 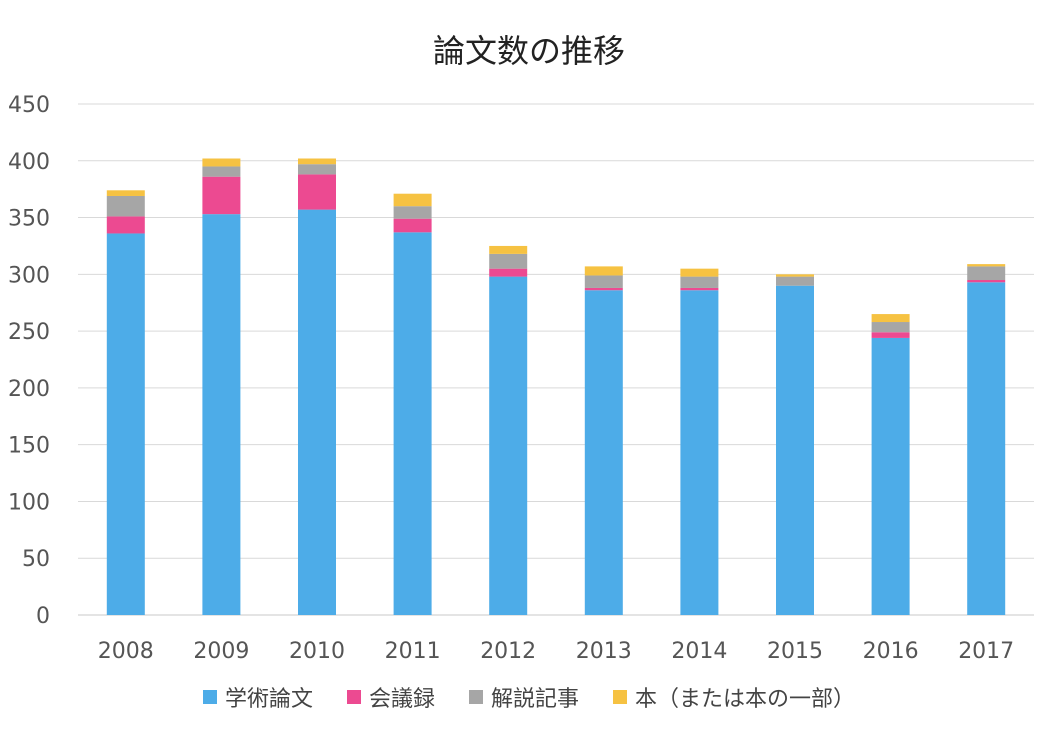 I want to click on y-tick-label: 100, so click(x=29, y=502).